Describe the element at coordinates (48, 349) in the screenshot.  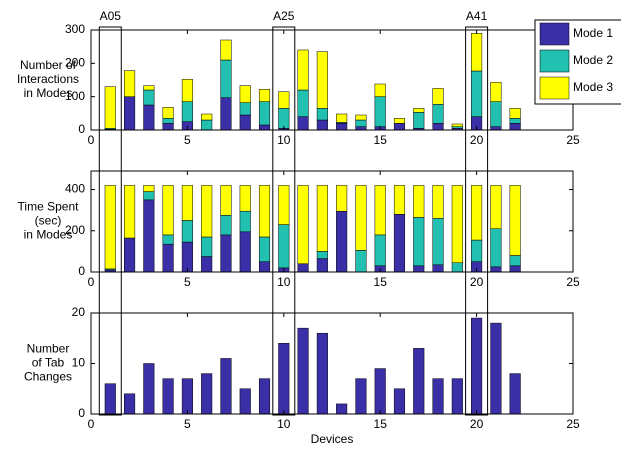
I see `y-axis-label: Number` at that location.